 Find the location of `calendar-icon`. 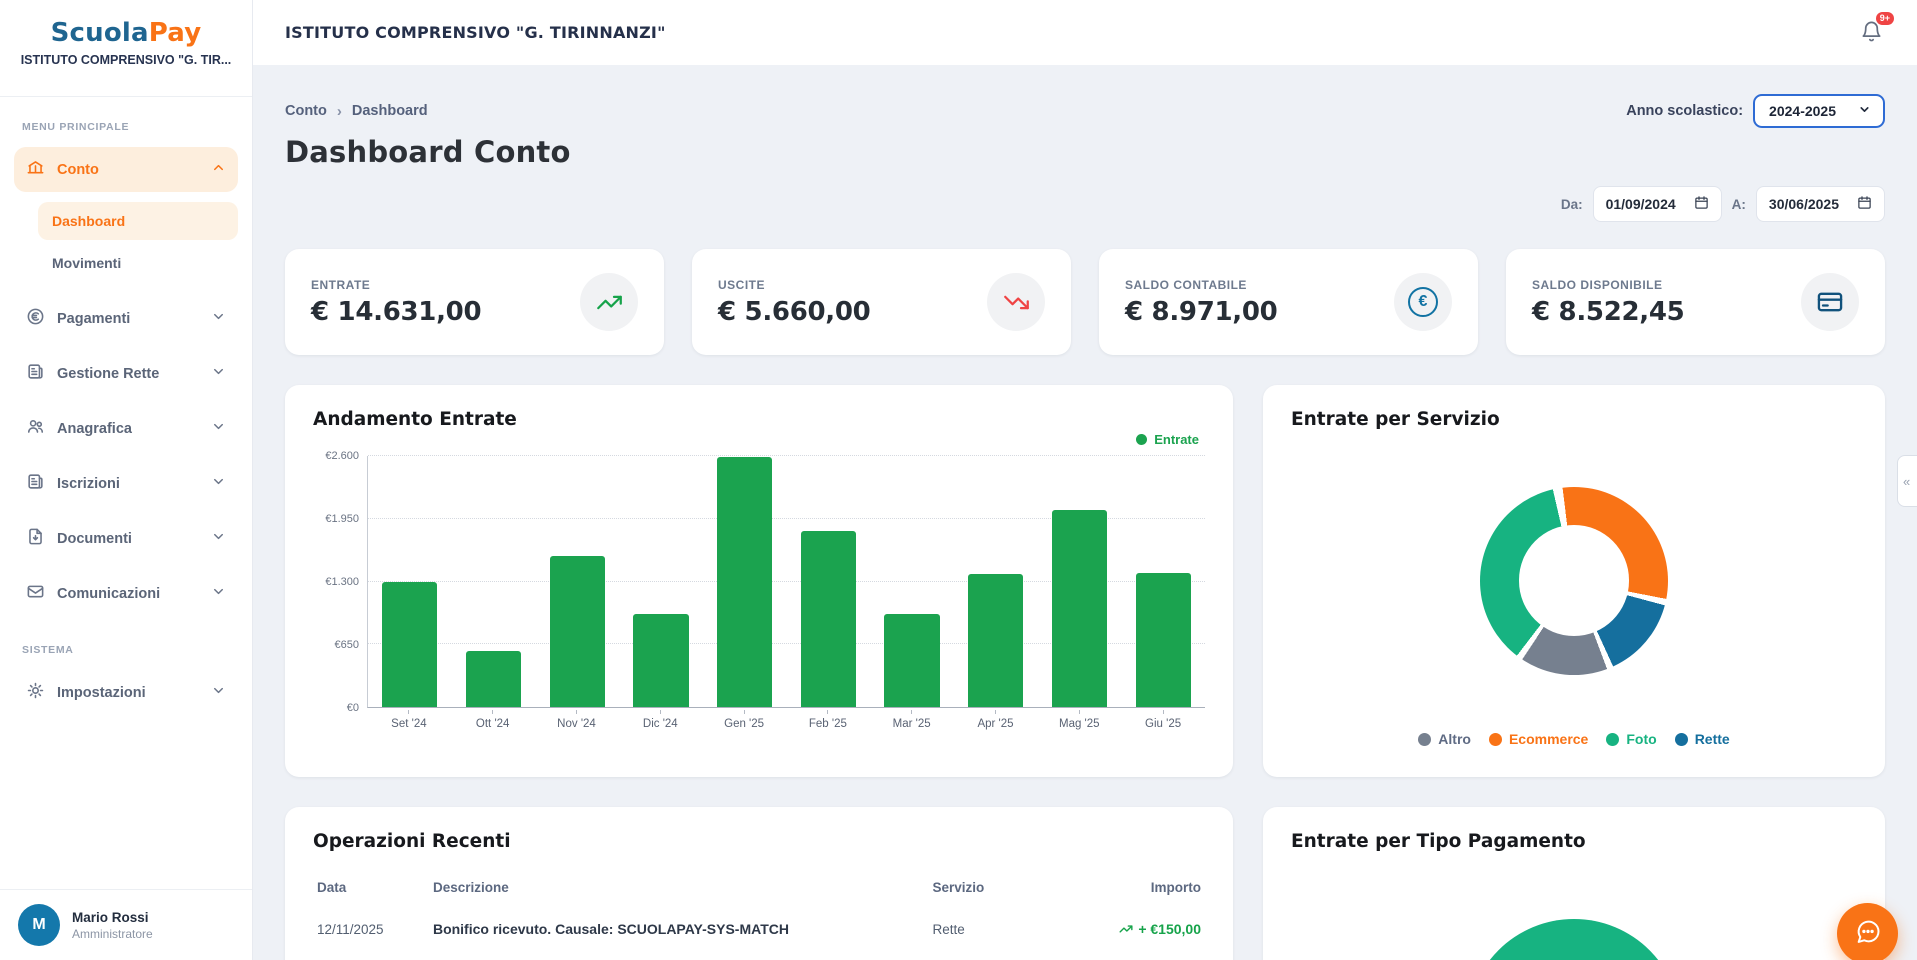

calendar-icon is located at coordinates (1701, 204).